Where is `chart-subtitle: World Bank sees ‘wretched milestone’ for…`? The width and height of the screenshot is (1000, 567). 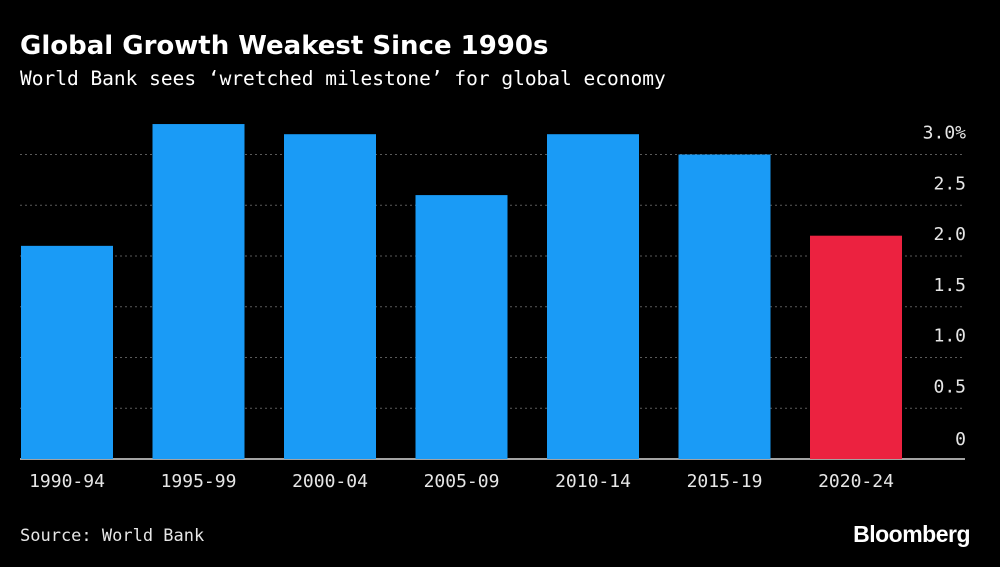 chart-subtitle: World Bank sees ‘wretched milestone’ for… is located at coordinates (343, 78).